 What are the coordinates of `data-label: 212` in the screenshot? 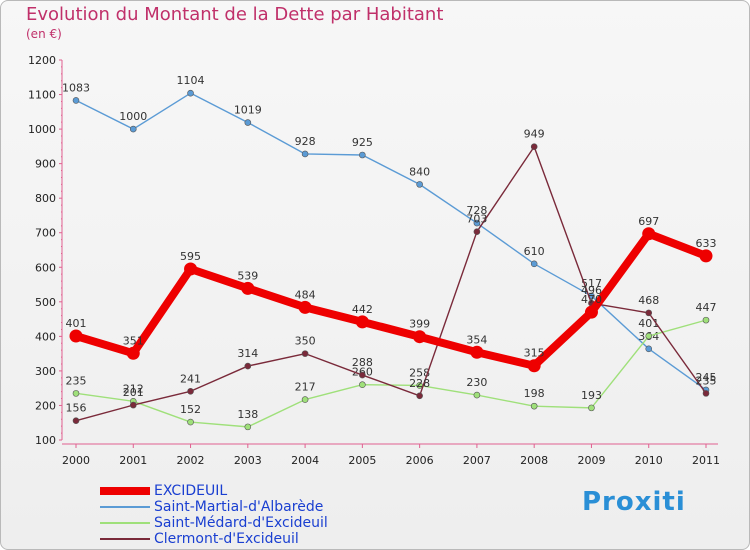 It's located at (133, 388).